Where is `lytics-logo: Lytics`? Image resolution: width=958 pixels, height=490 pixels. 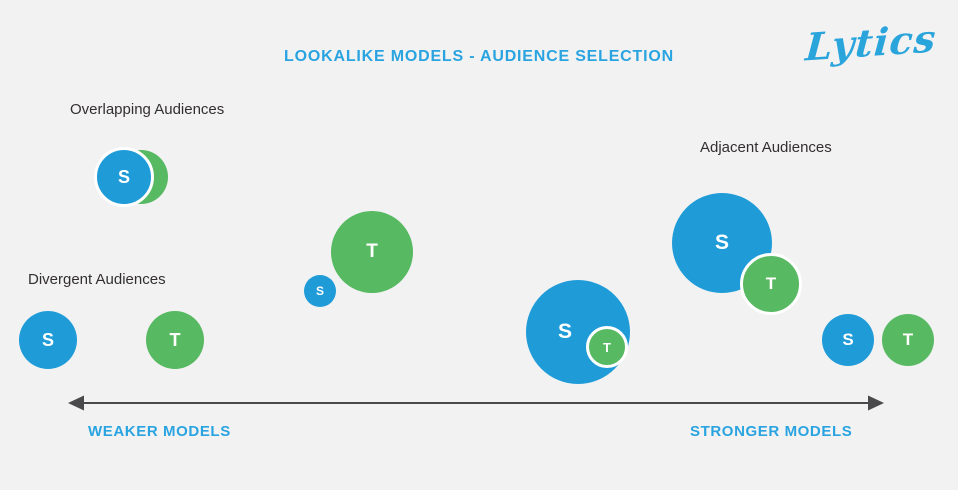
lytics-logo: Lytics is located at coordinates (871, 42).